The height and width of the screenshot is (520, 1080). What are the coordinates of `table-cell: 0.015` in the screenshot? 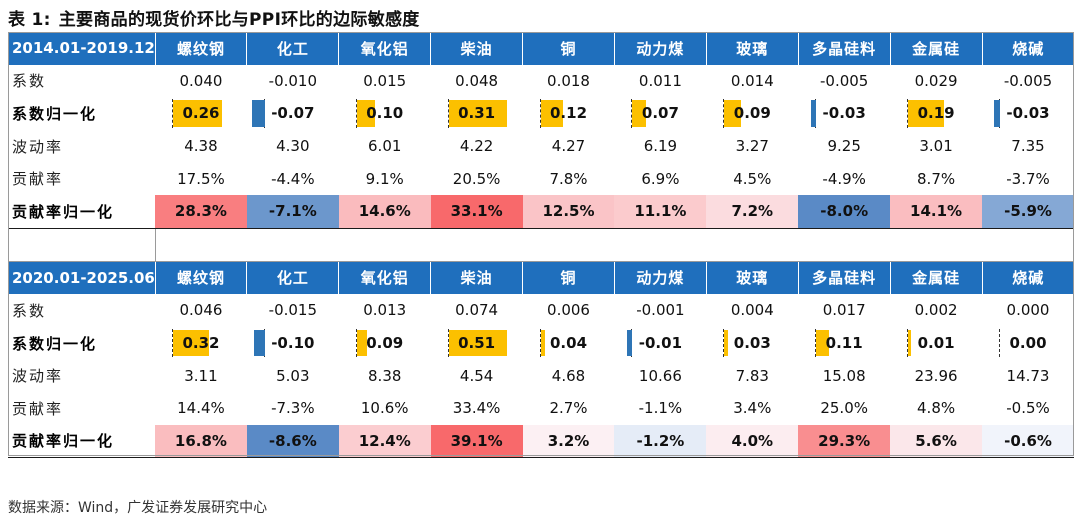 It's located at (385, 80).